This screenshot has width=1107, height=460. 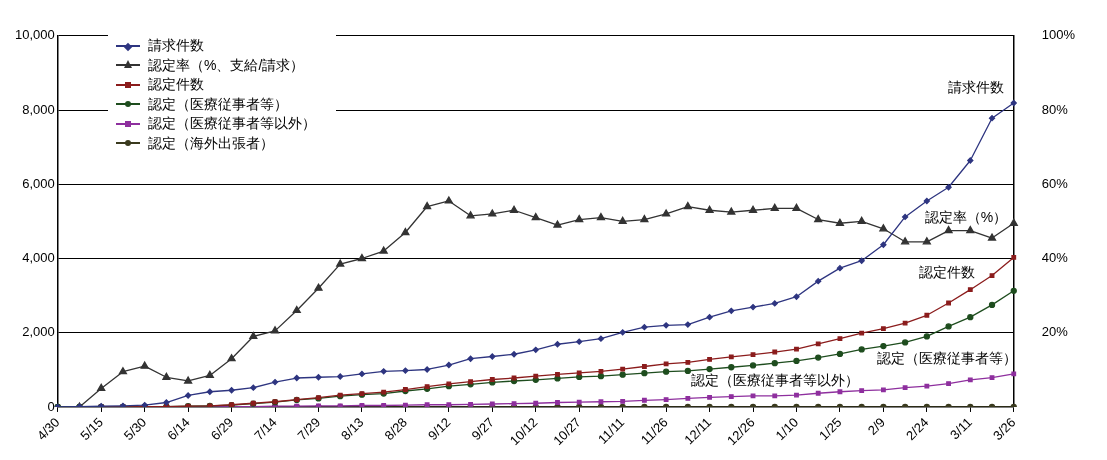 What do you see at coordinates (439, 429) in the screenshot?
I see `x-tick-label: 9/12` at bounding box center [439, 429].